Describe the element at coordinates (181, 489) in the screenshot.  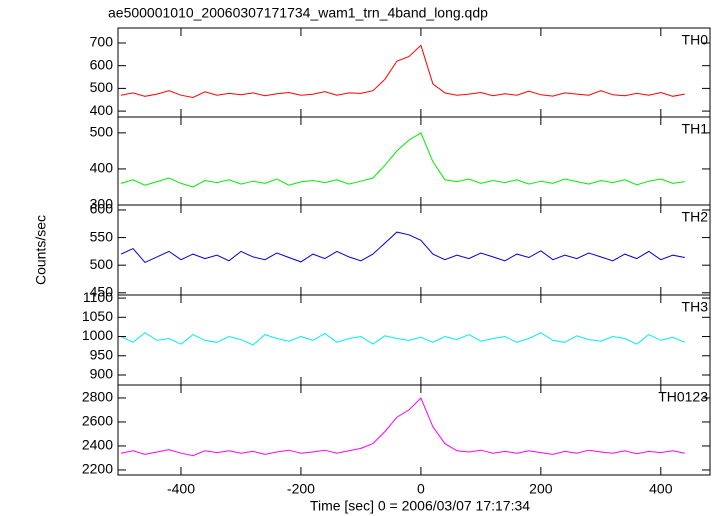
I see `x-tick-label: -400` at that location.